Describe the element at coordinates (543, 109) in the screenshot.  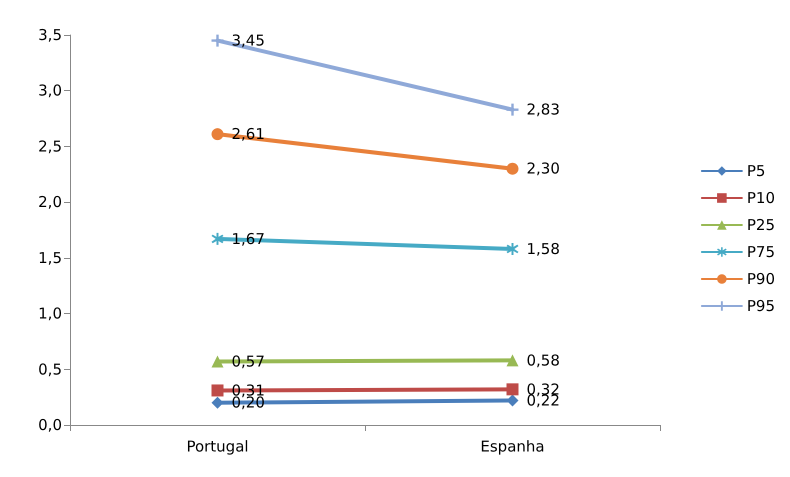
I see `data-label: 2,83` at that location.